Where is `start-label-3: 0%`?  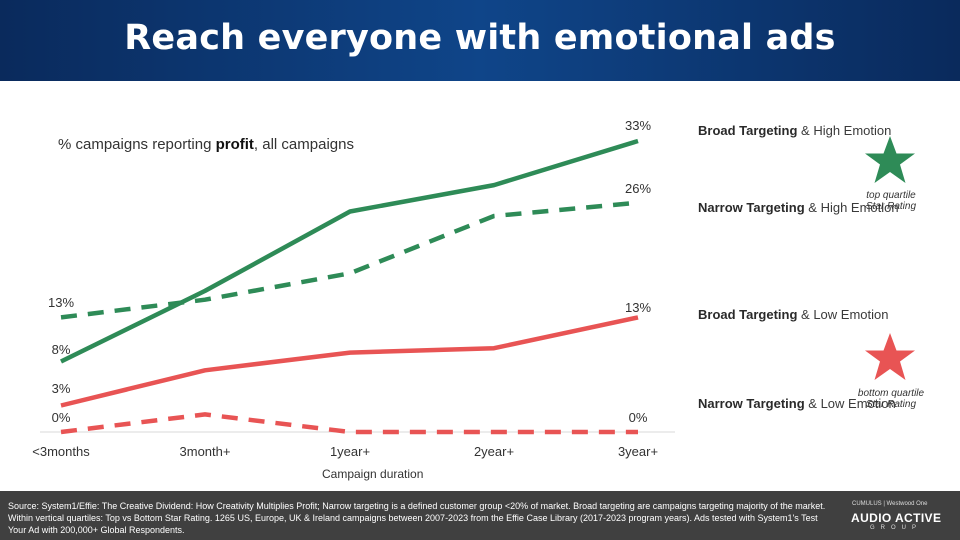
start-label-3: 0% is located at coordinates (61, 417).